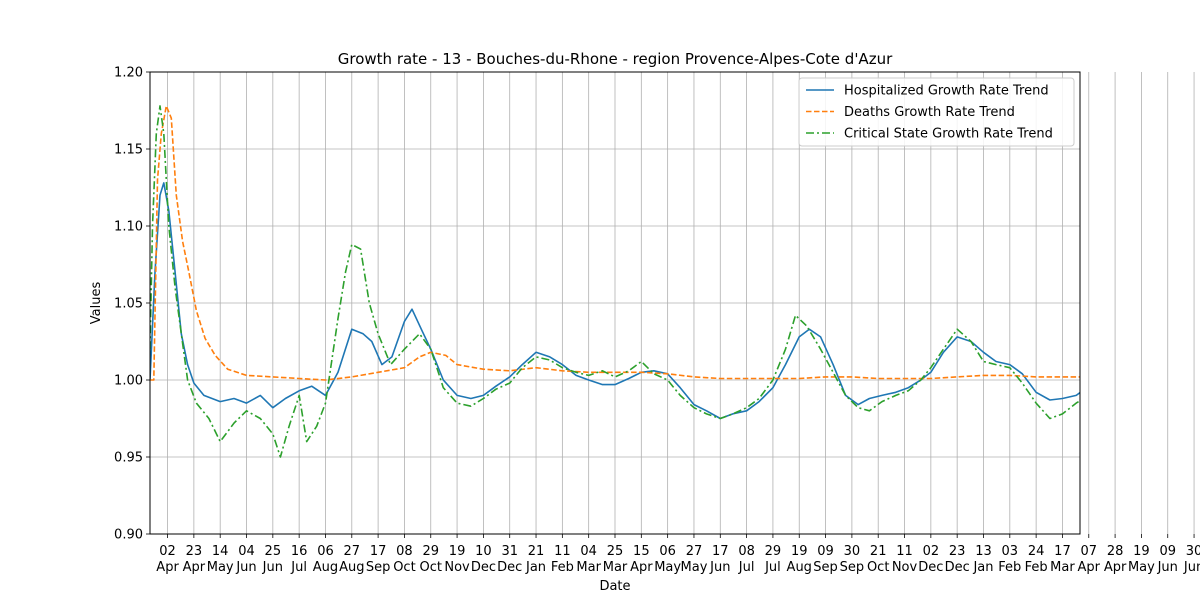 Image resolution: width=1200 pixels, height=600 pixels. What do you see at coordinates (614, 586) in the screenshot?
I see `x-axis-label: Date` at bounding box center [614, 586].